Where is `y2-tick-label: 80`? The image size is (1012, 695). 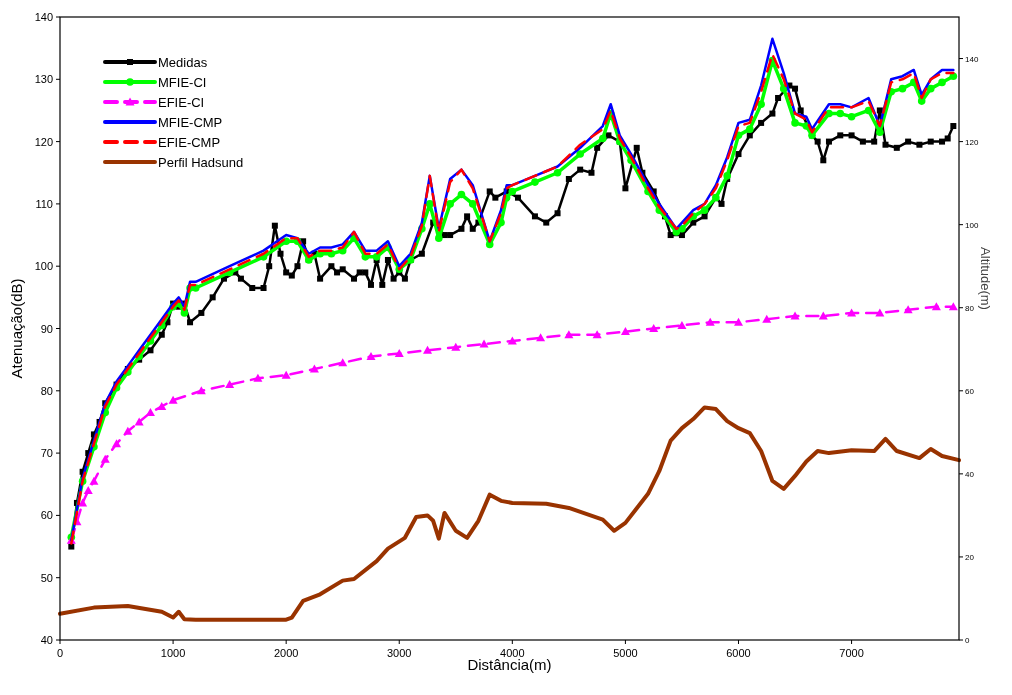
y2-tick-label: 80 is located at coordinates (970, 308).